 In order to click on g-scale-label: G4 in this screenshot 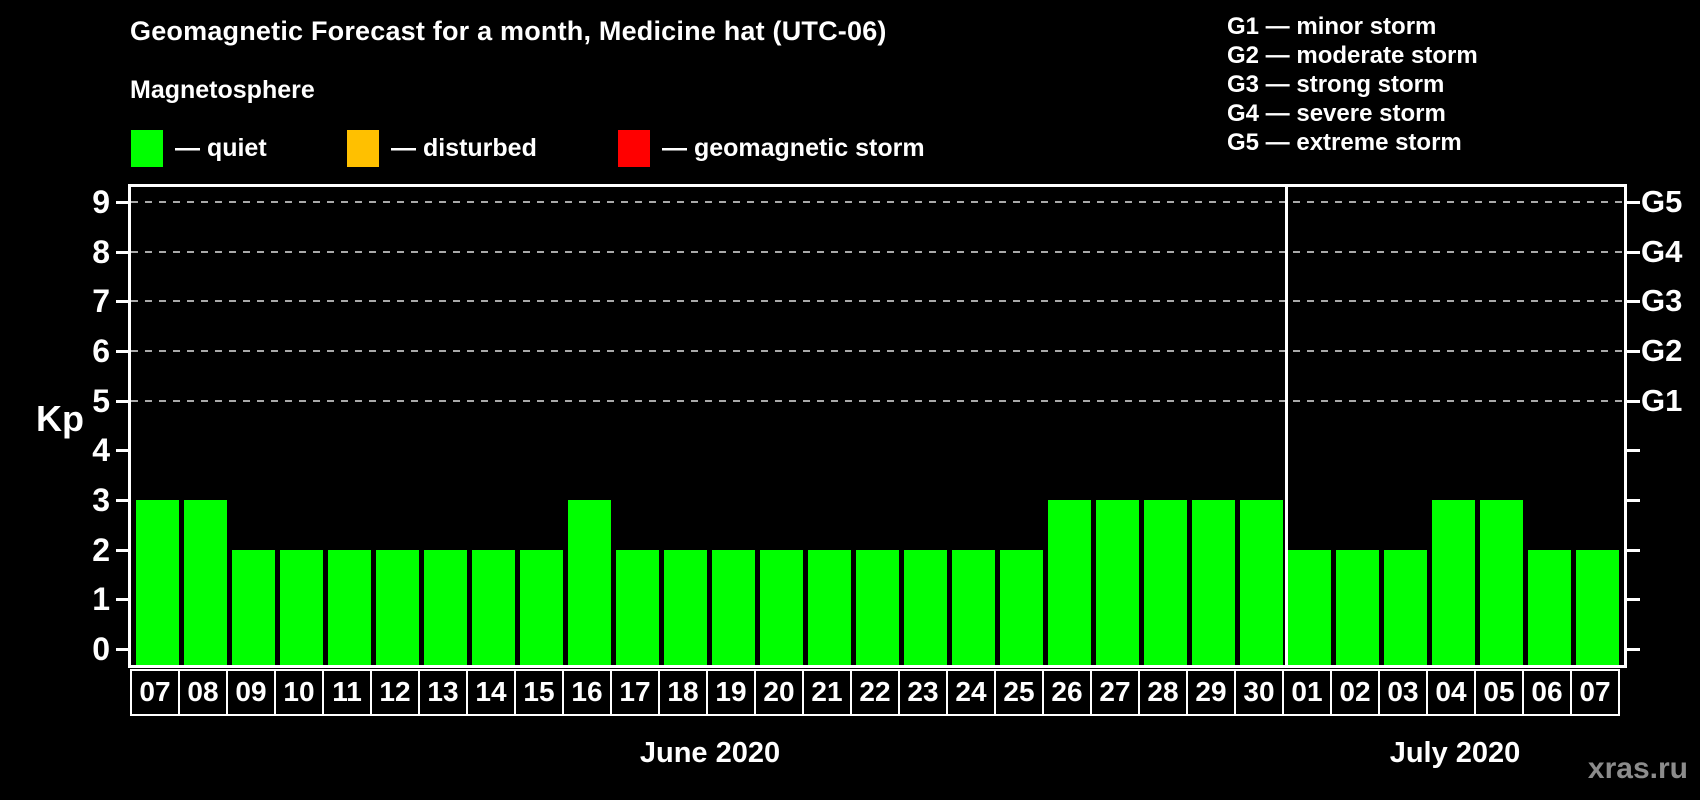, I will do `click(1662, 251)`.